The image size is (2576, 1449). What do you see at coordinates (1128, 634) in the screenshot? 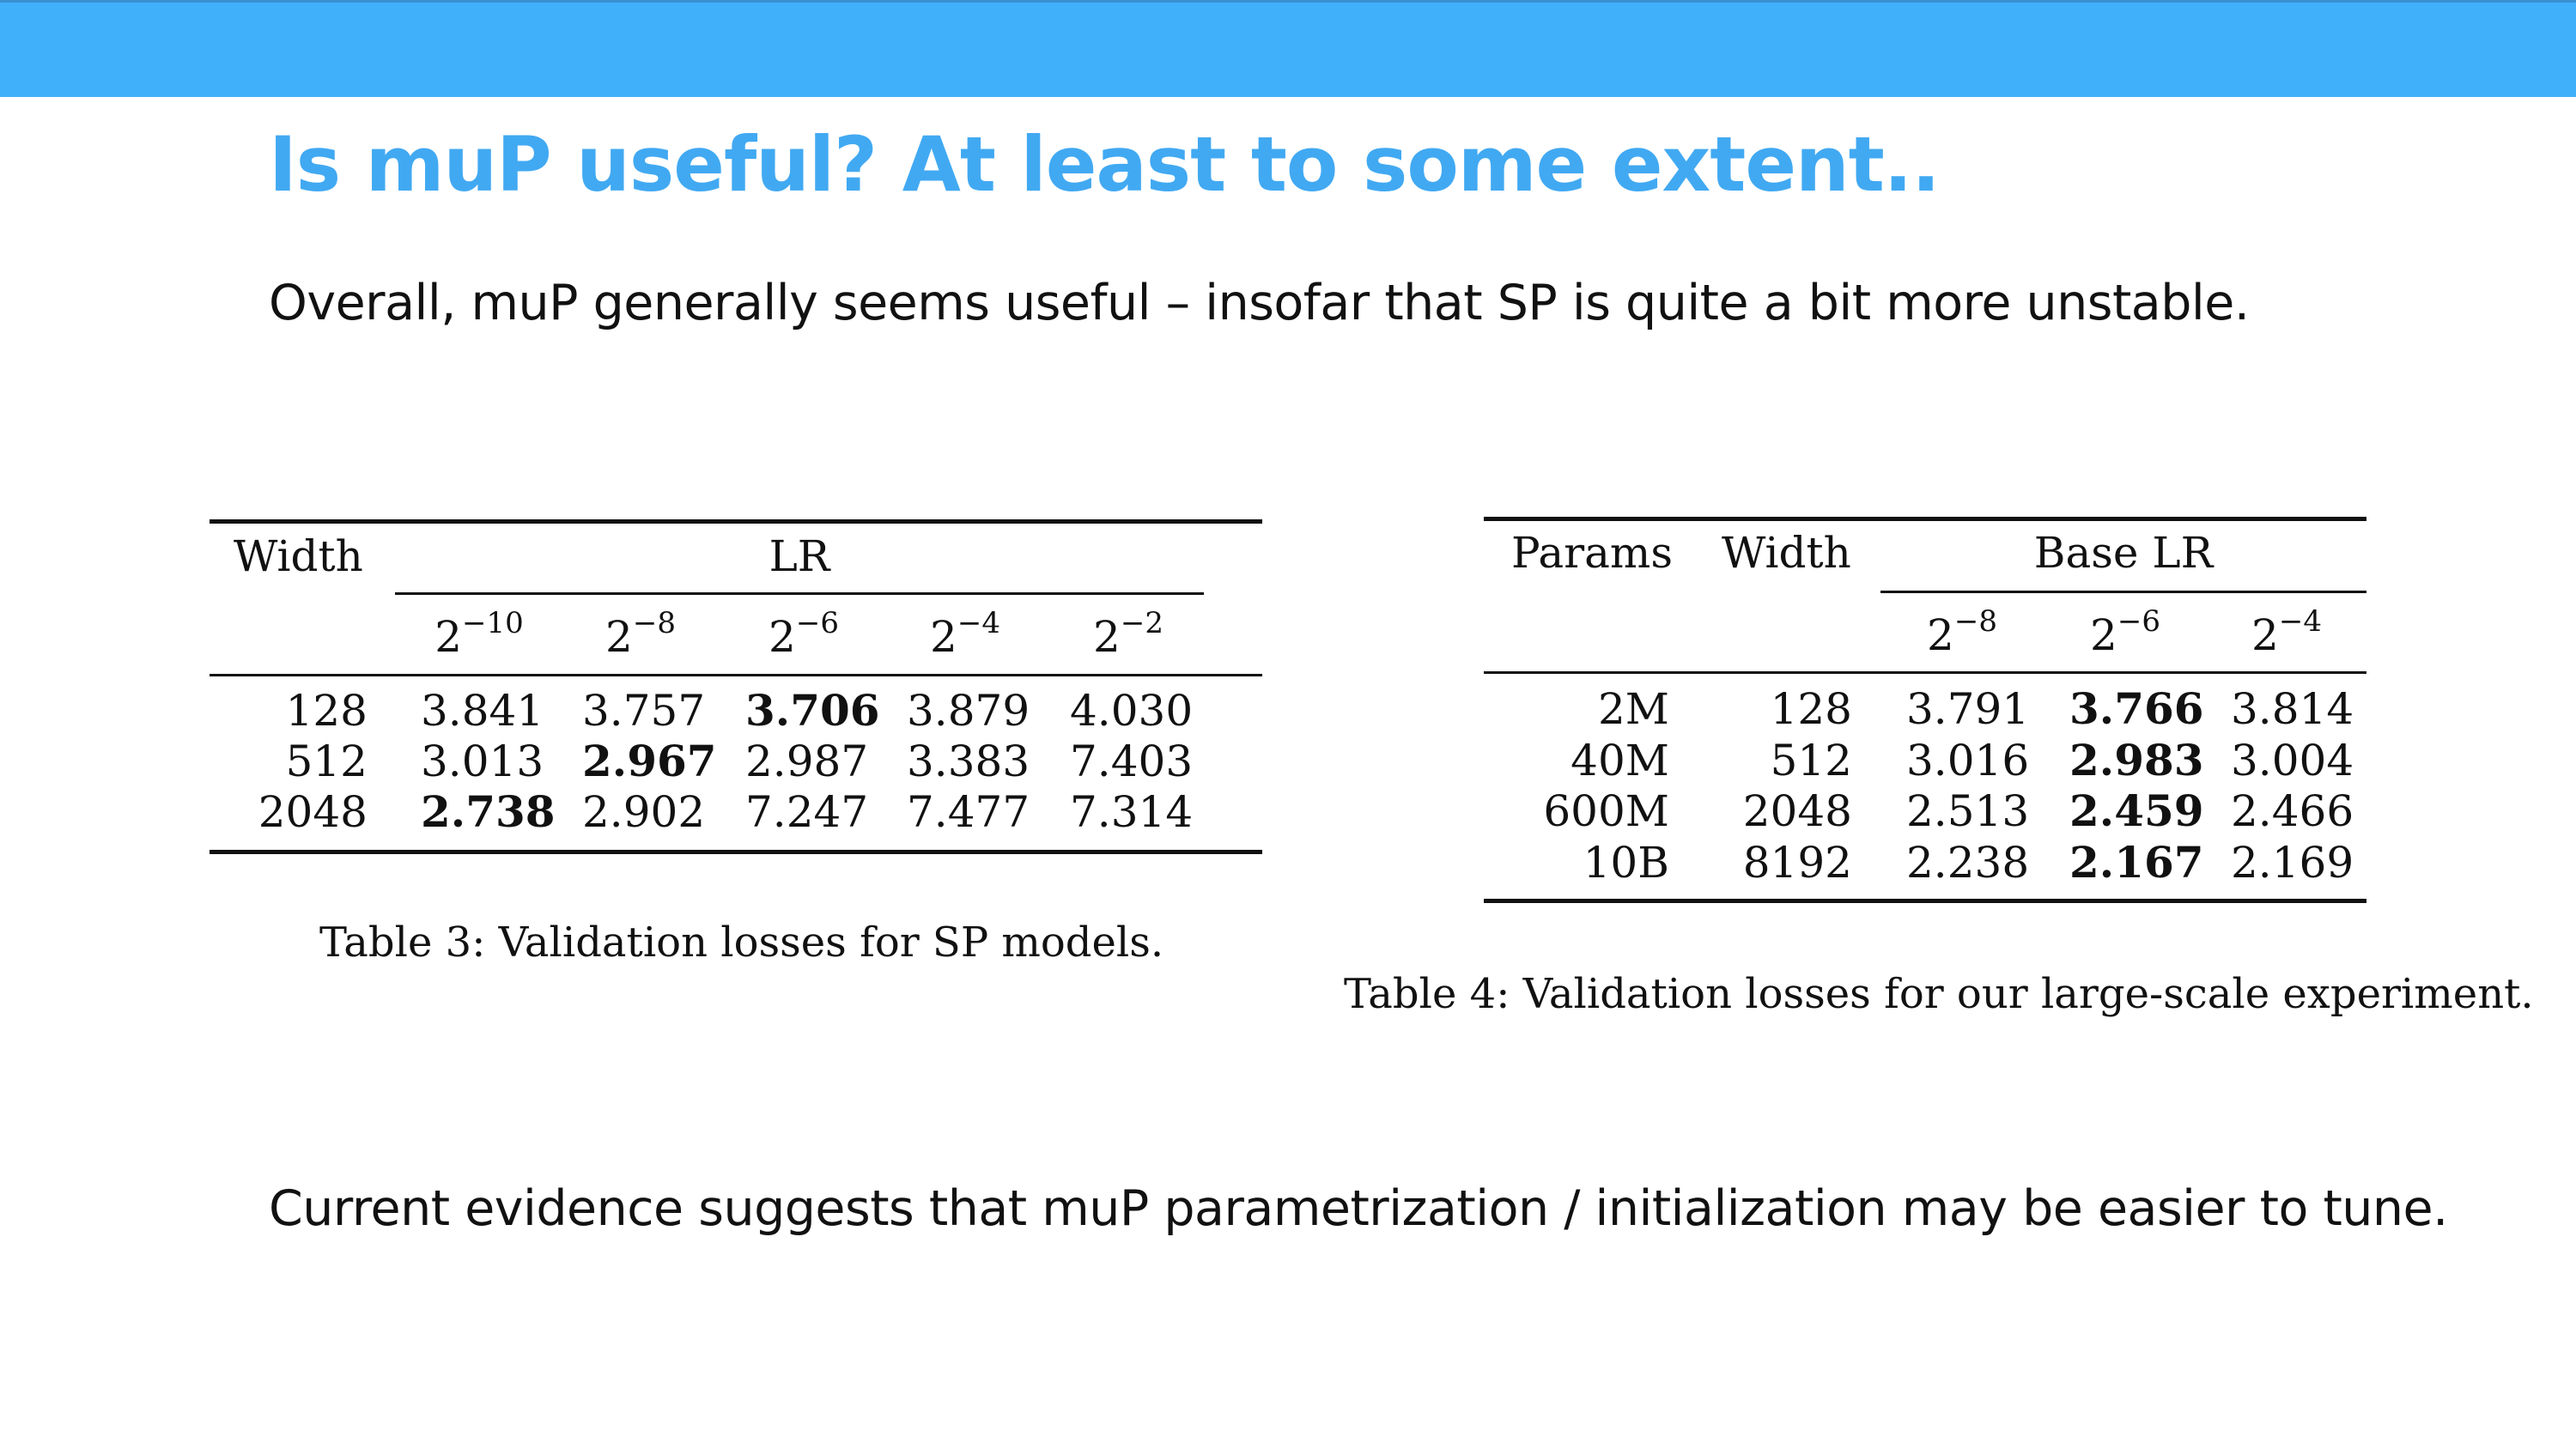
I see `lr-column-header: 2−2` at bounding box center [1128, 634].